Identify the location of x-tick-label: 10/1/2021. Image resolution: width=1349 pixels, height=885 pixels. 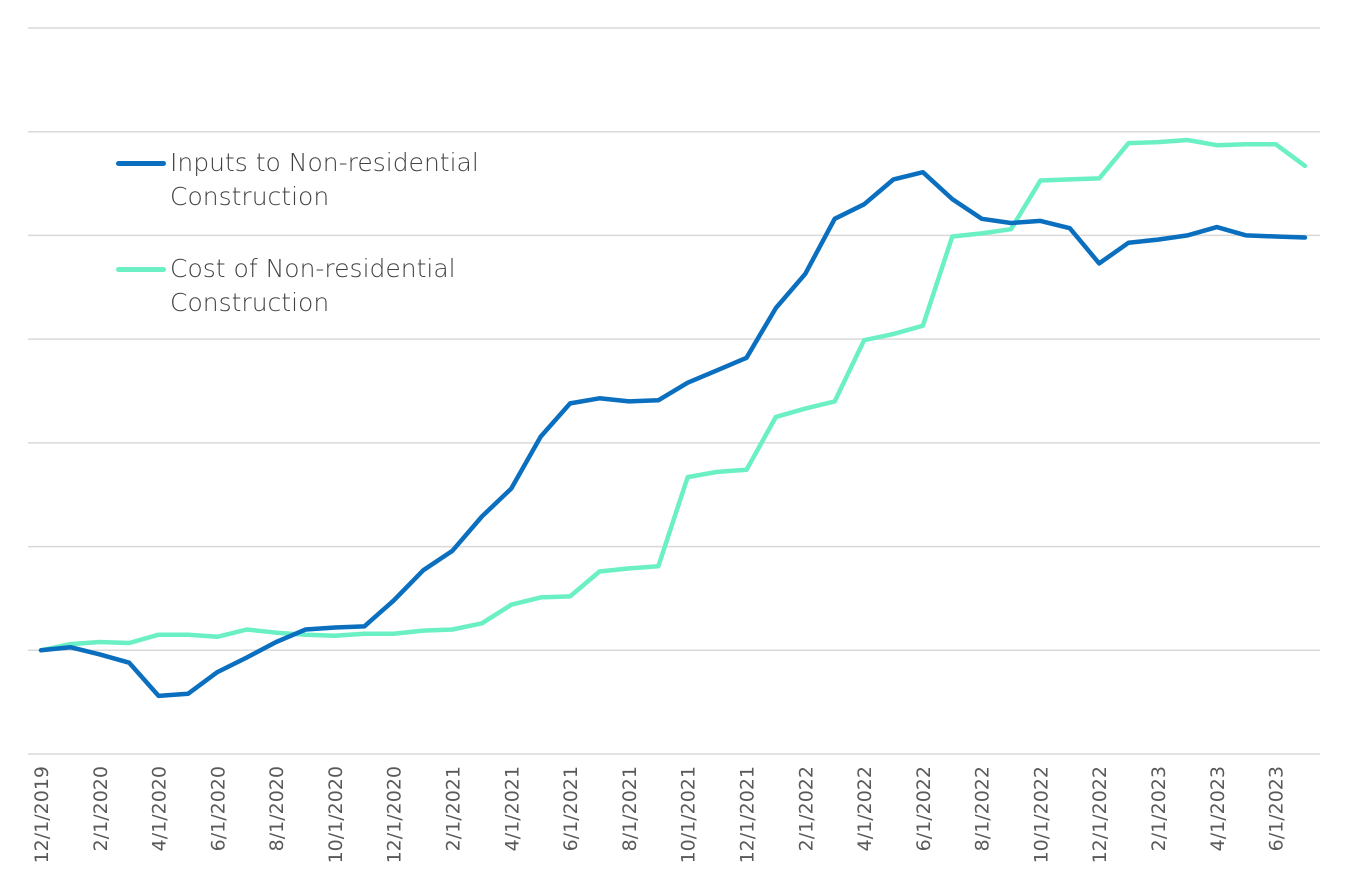
(689, 814).